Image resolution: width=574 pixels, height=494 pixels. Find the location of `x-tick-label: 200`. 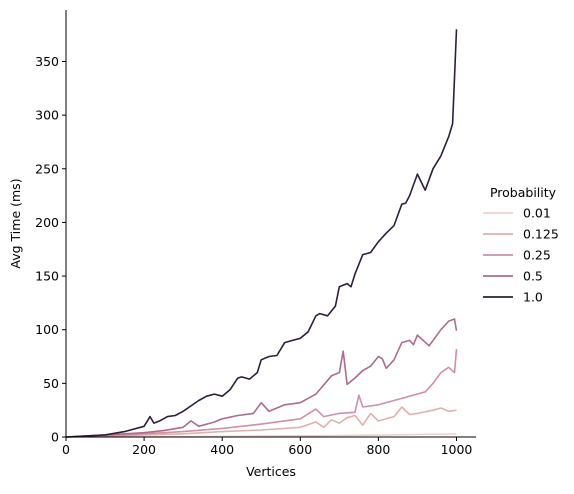

x-tick-label: 200 is located at coordinates (144, 449).